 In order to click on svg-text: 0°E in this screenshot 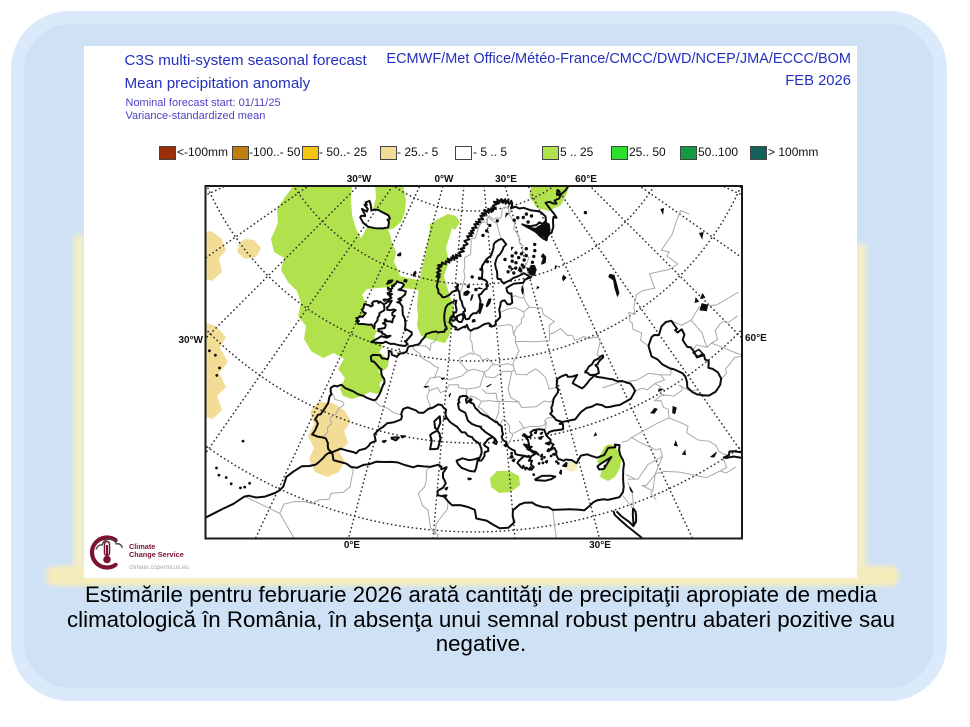, I will do `click(352, 545)`.